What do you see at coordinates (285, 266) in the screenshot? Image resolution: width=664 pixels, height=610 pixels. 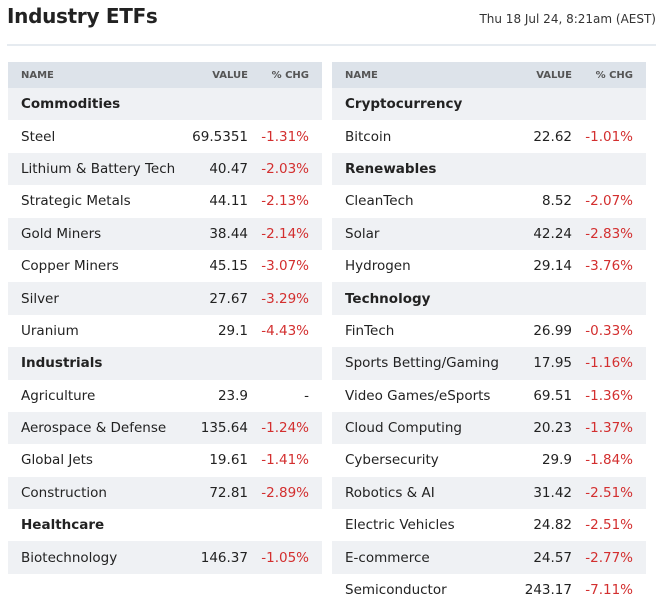 I see `etf-change: -3.07%` at bounding box center [285, 266].